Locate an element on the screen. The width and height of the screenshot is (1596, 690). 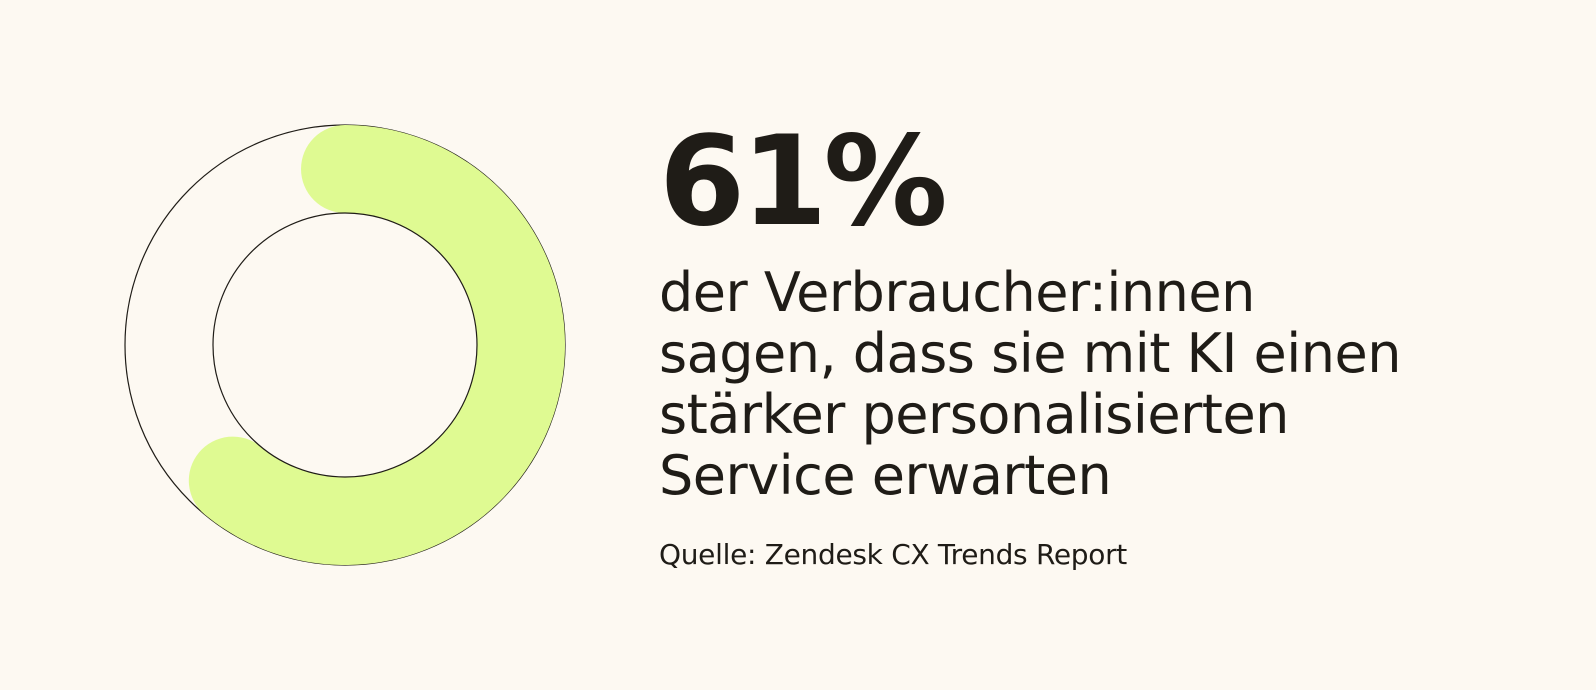
stat-value: 61% is located at coordinates (803, 182).